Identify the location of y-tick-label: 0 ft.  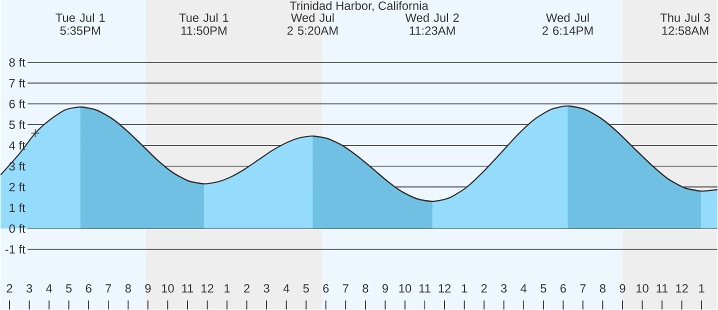
(17, 228).